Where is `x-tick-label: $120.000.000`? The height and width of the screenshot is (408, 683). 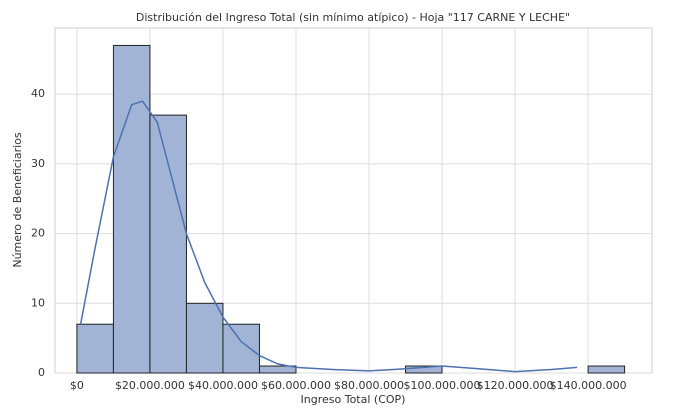 x-tick-label: $120.000.000 is located at coordinates (515, 385).